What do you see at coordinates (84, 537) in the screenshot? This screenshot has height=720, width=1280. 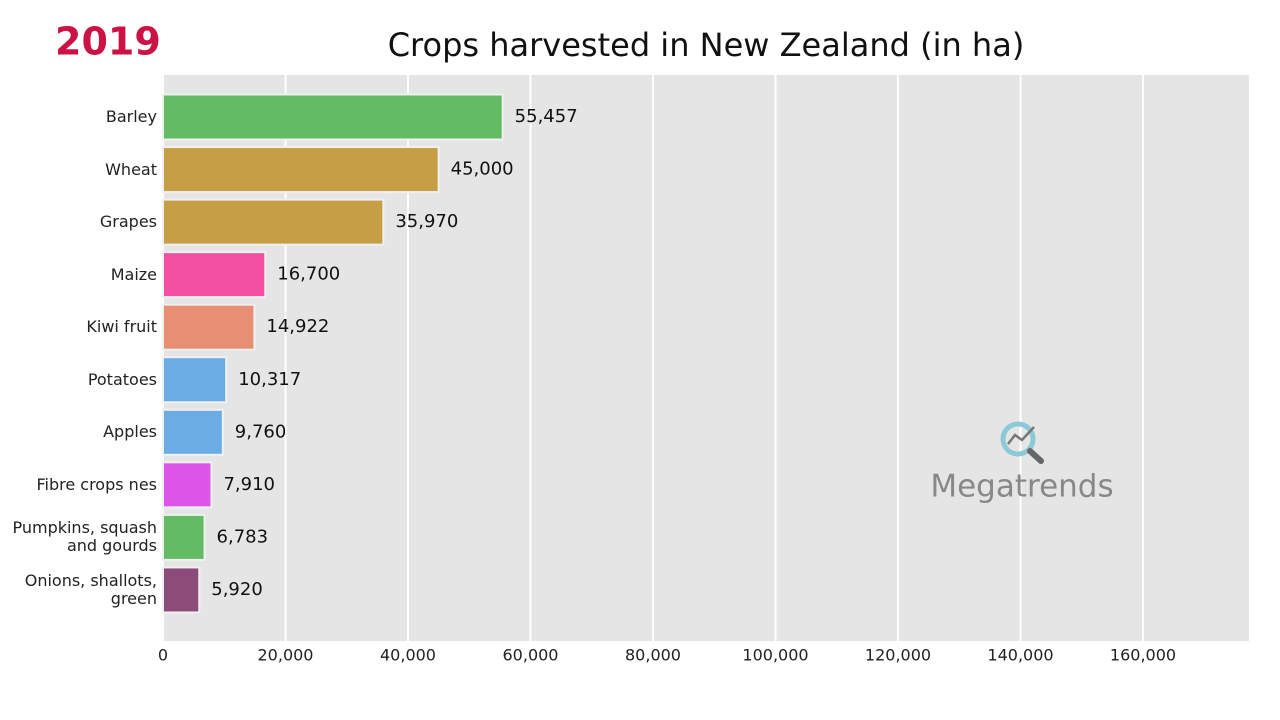 I see `y-tick-label: Pumpkins, squash and gourds` at bounding box center [84, 537].